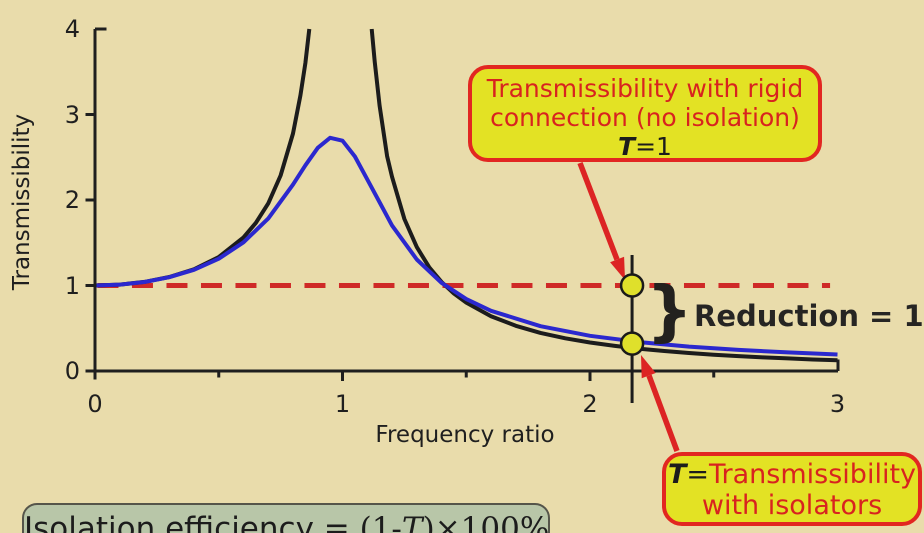 Image resolution: width=924 pixels, height=533 pixels. What do you see at coordinates (455, 522) in the screenshot?
I see `formula-math: (1-T)×100%` at bounding box center [455, 522].